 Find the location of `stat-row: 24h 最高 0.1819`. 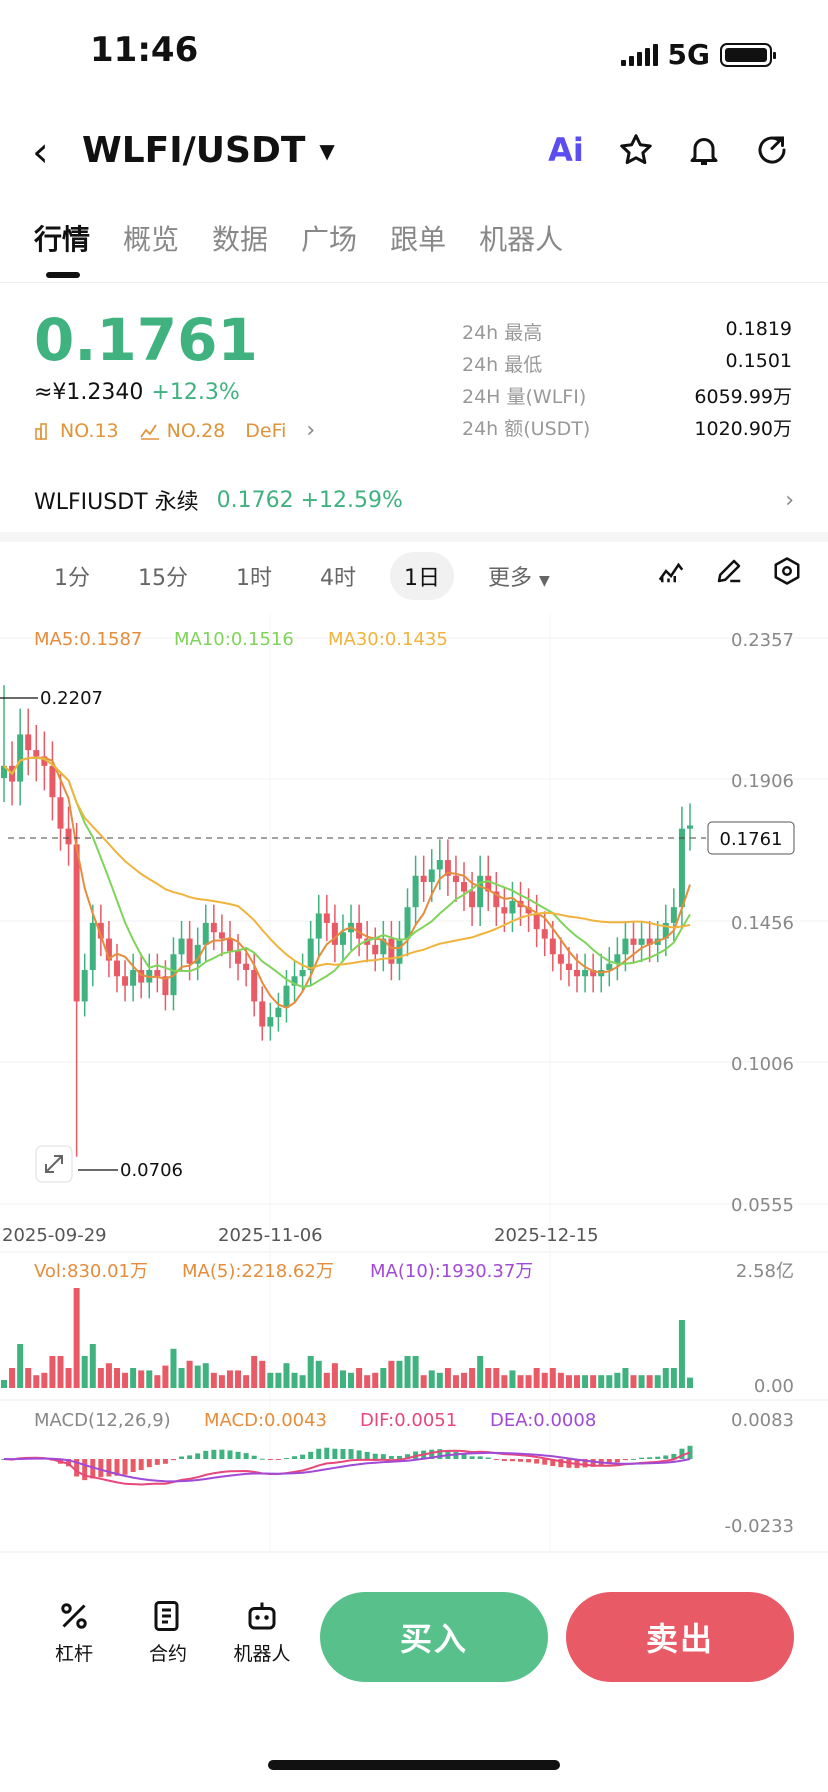

stat-row: 24h 最高 0.1819 is located at coordinates (627, 331).